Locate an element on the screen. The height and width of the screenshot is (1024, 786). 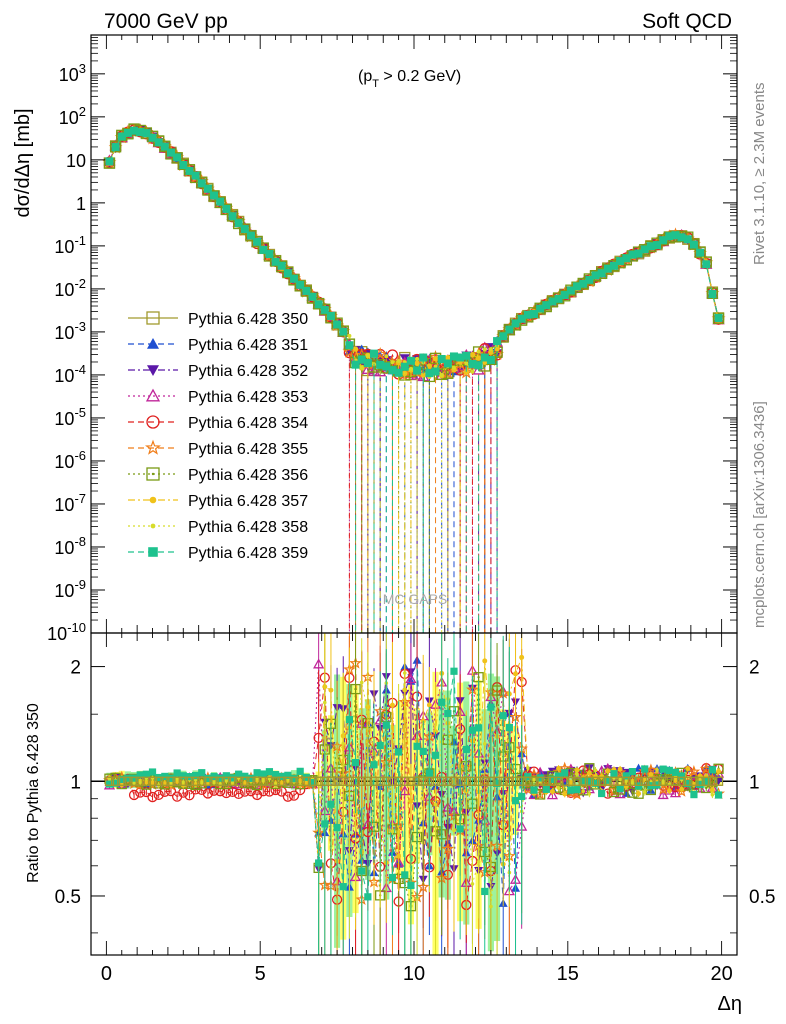
top-y-tick-label: 10⁻⁵ is located at coordinates (70, 417).